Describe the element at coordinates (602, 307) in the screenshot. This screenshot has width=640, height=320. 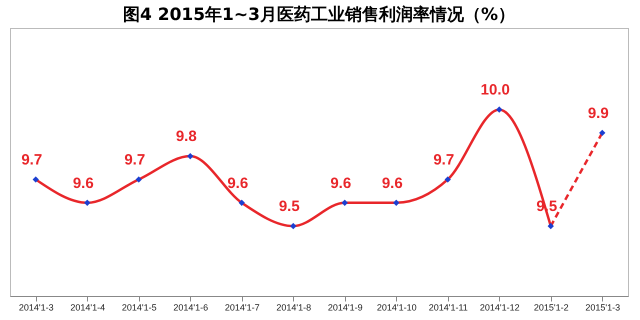
I see `x-tick-label: 2015'1-3` at that location.